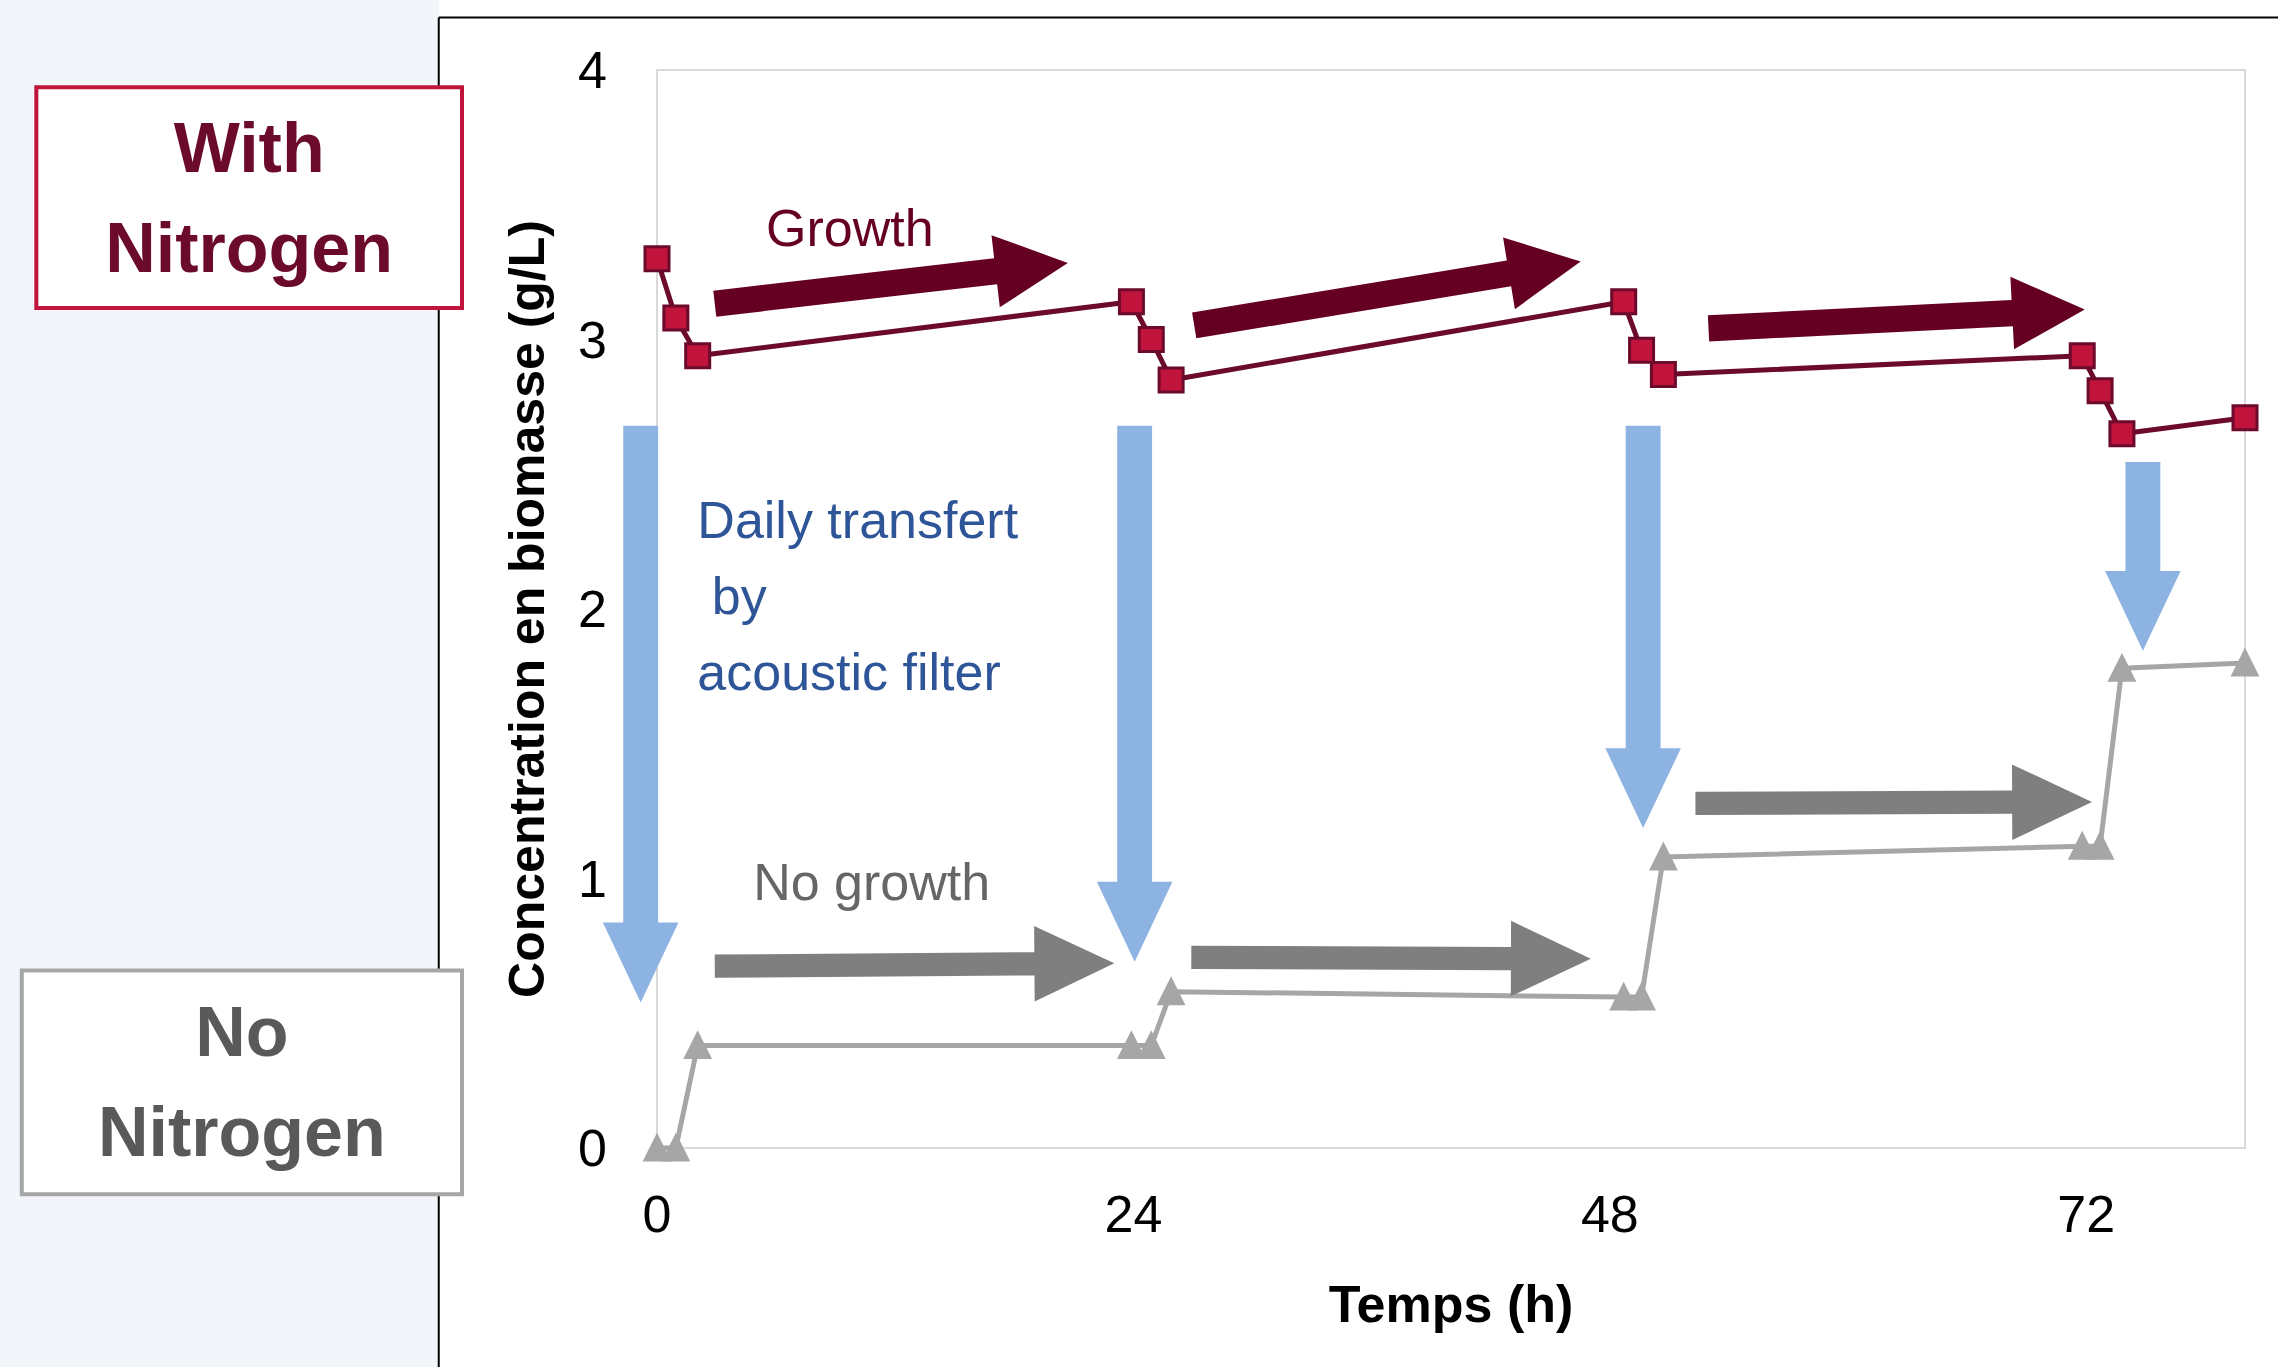 The width and height of the screenshot is (2278, 1367). I want to click on y-tick-label: 2, so click(592, 609).